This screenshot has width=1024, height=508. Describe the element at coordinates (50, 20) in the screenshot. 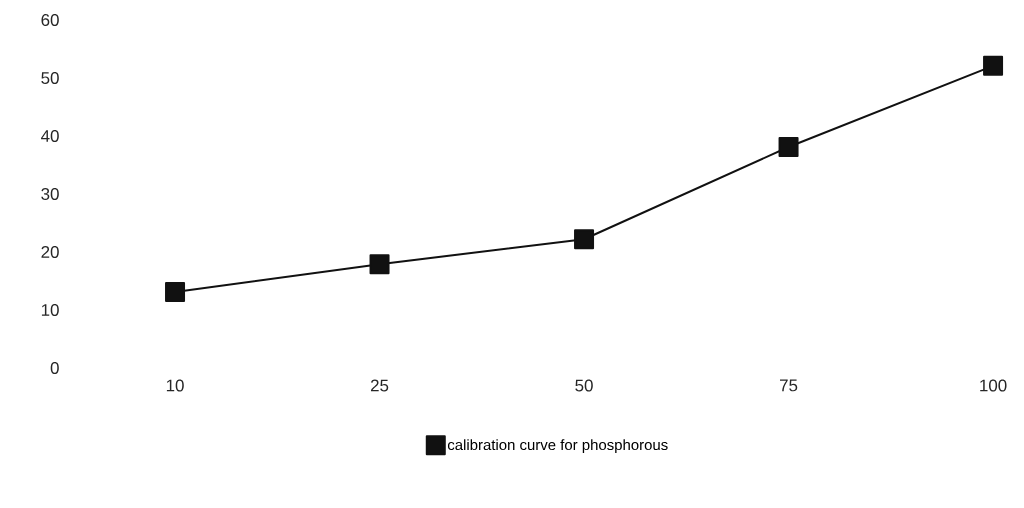

I see `y-tick-label: 60` at that location.